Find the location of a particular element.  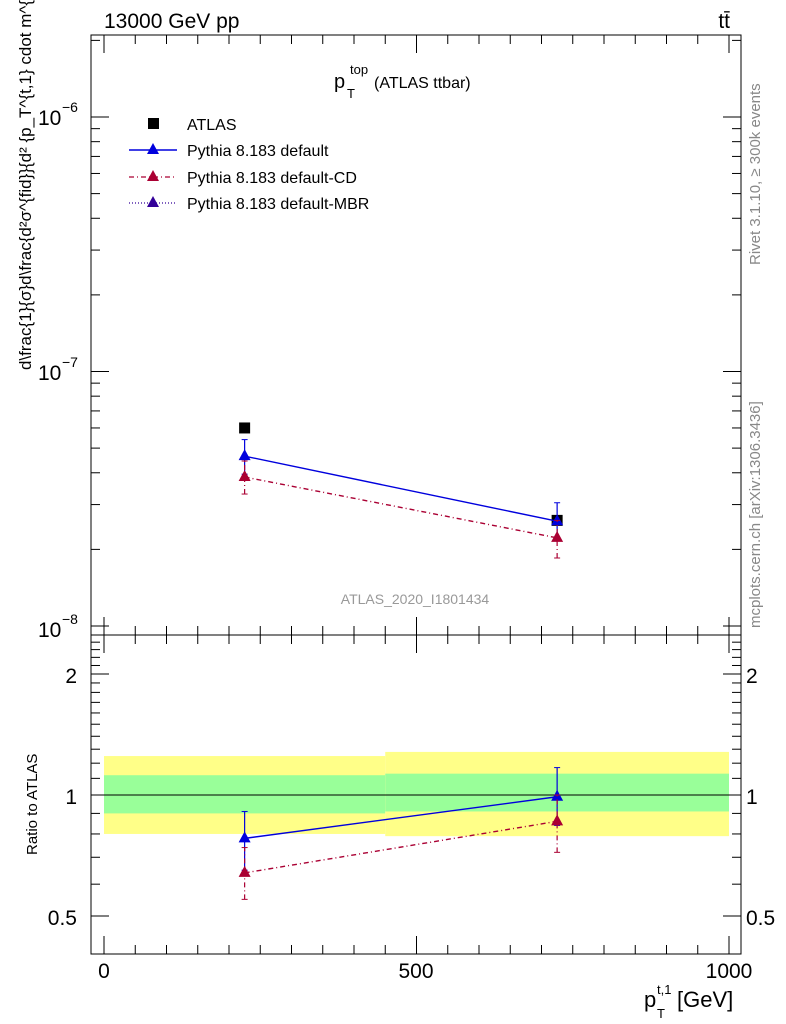

plot-title-sub: T is located at coordinates (351, 93).